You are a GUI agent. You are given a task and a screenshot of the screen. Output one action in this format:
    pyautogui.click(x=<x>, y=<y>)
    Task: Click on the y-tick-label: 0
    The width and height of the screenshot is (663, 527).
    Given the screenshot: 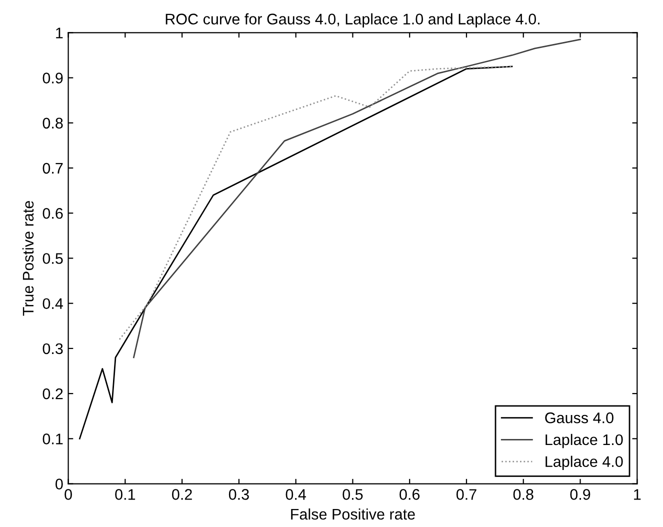 What is the action you would take?
    pyautogui.click(x=59, y=484)
    